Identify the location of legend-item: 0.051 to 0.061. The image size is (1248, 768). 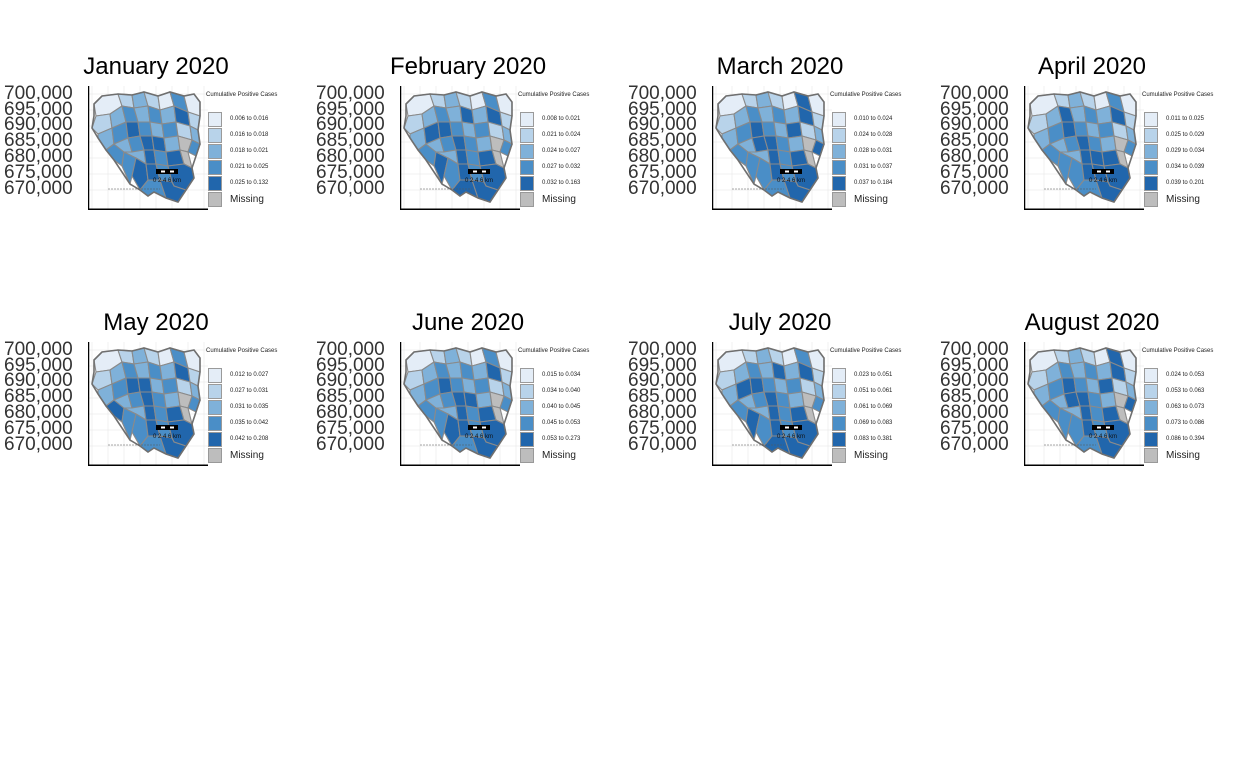
(882, 392).